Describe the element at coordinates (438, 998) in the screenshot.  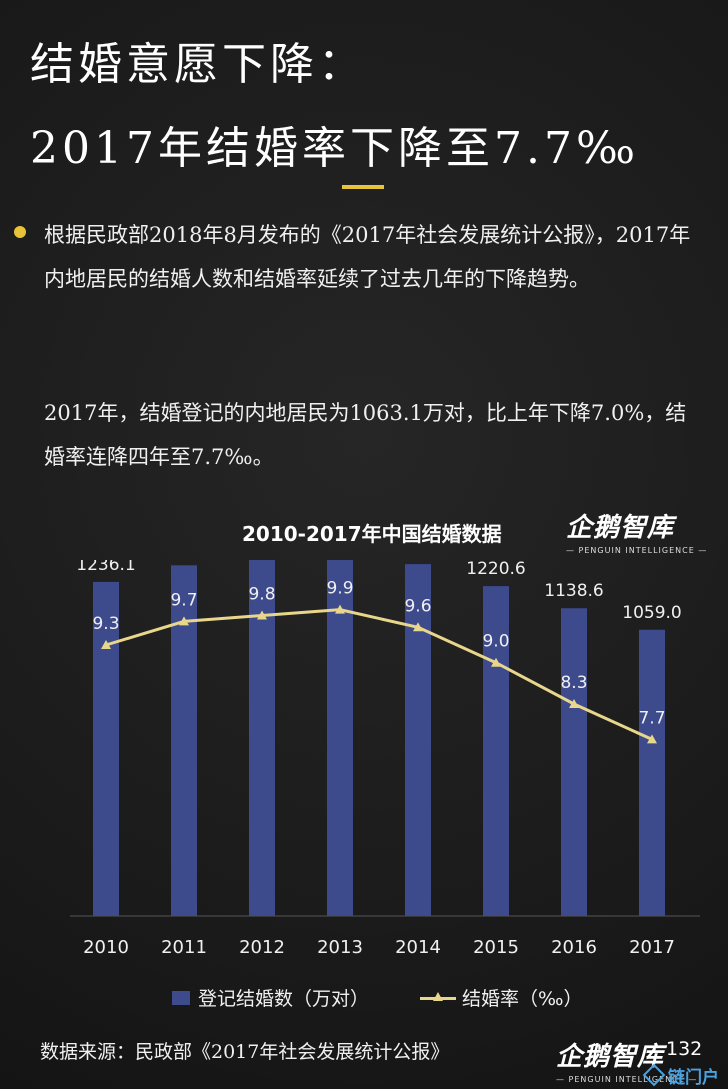
I see `legend-line-swatch-icon` at that location.